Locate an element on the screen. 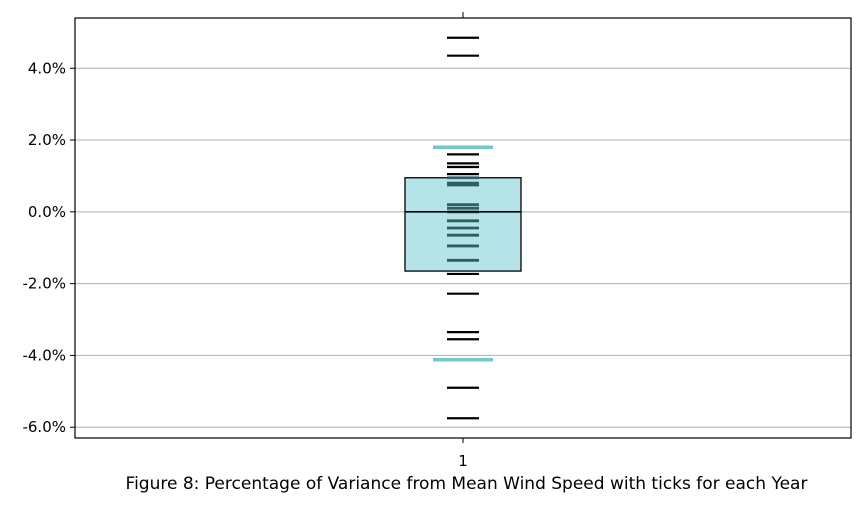 The image size is (863, 508). box-layer is located at coordinates (463, 253).